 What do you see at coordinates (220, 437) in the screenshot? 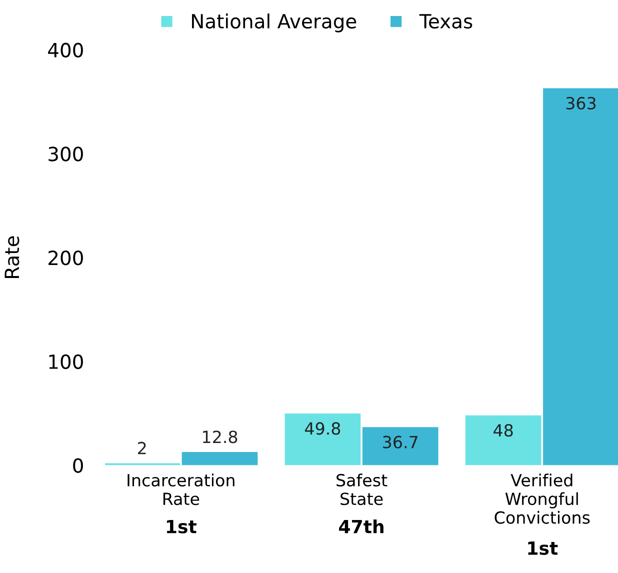
I see `data-label: 12.8` at bounding box center [220, 437].